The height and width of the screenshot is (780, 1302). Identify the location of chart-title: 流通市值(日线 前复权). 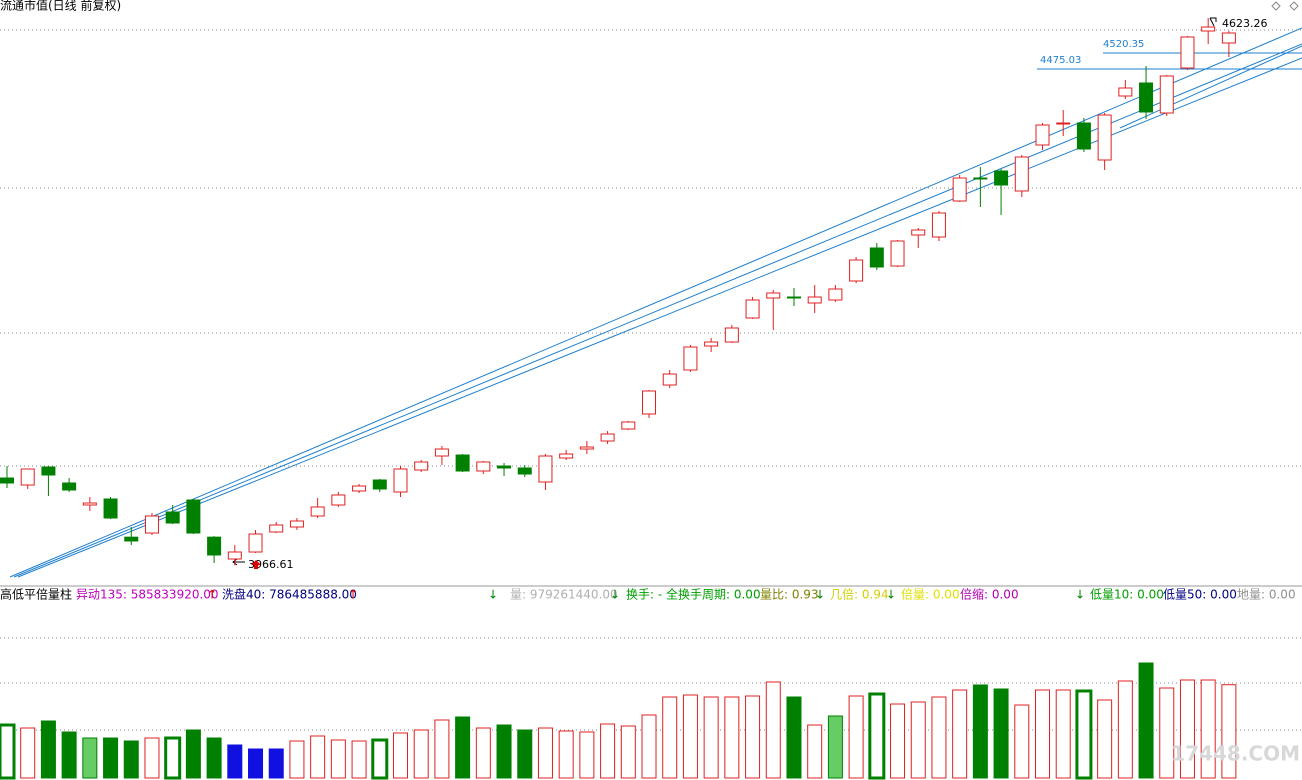
(60, 6).